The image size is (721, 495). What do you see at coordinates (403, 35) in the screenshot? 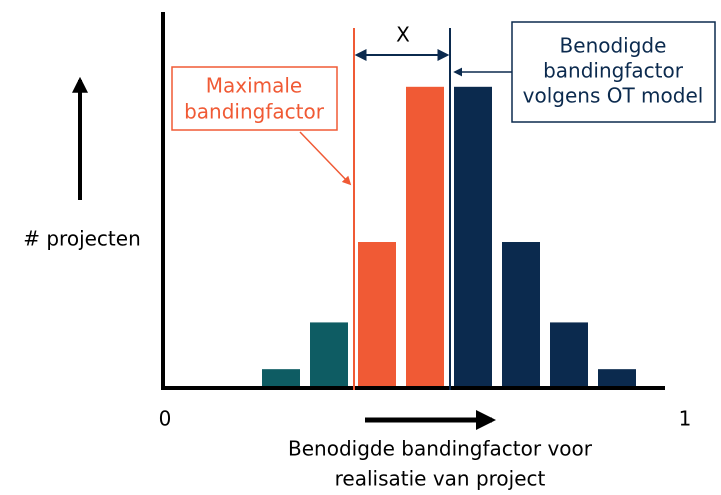
I see `gap-label: X` at bounding box center [403, 35].